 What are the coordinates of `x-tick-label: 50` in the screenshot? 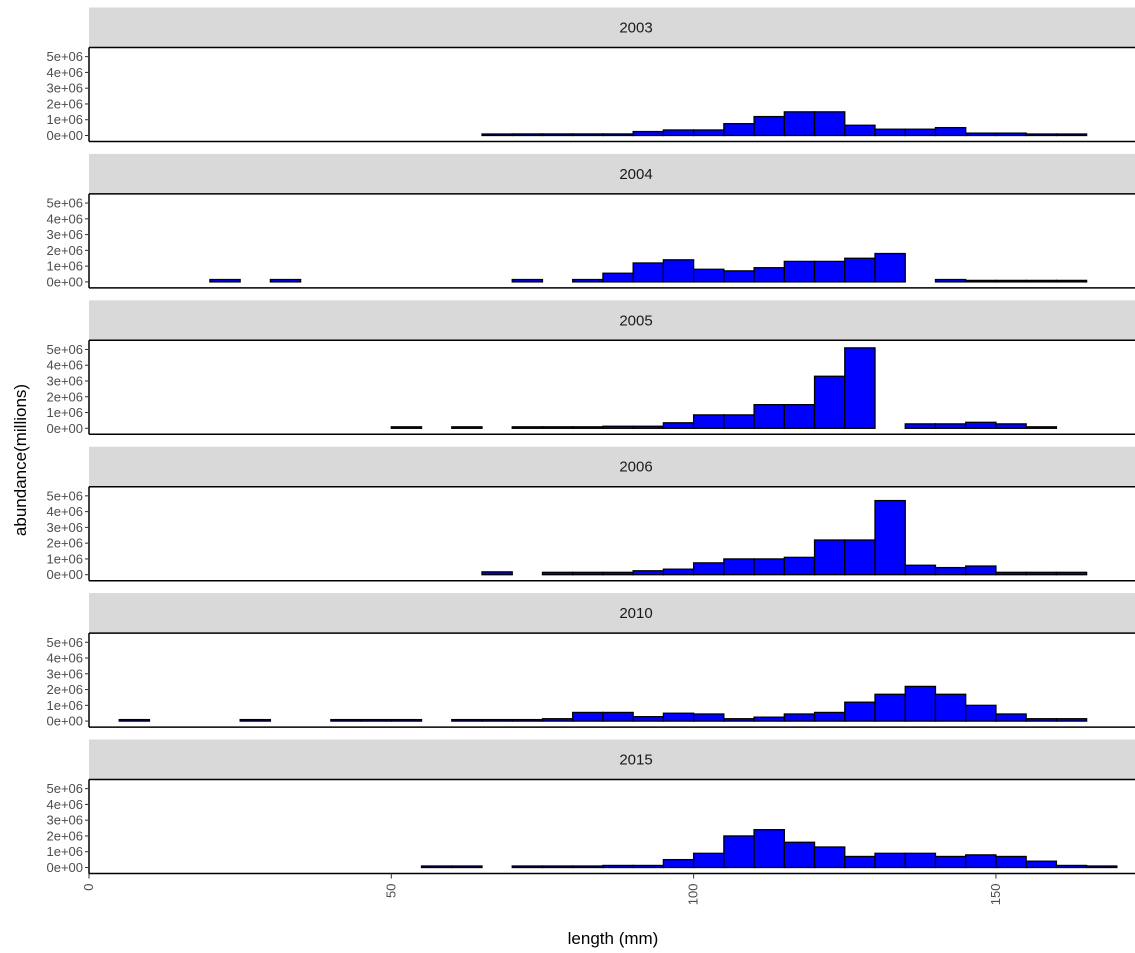 It's located at (390, 891).